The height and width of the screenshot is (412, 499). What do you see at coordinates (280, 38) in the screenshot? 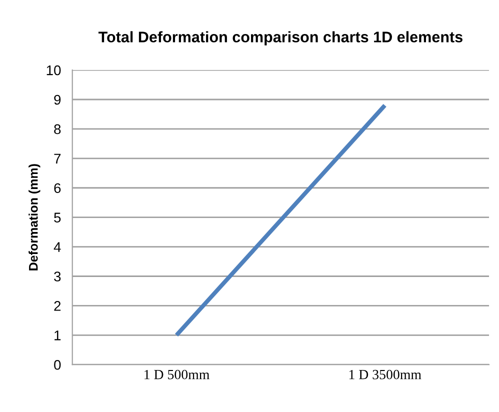
I see `chart-title: Total Deformation comparison charts 1D elements` at bounding box center [280, 38].